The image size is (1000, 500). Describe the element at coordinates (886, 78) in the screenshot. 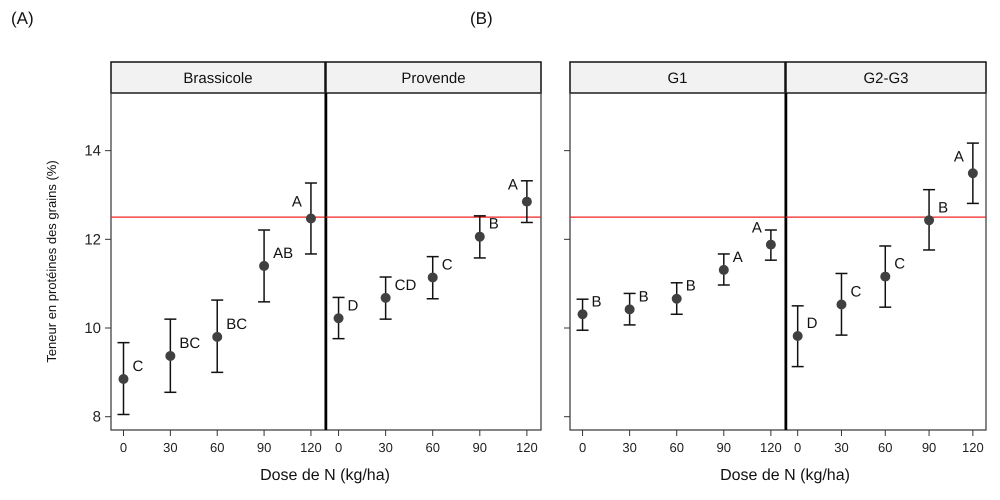

I see `chart-title: G2-G3` at that location.